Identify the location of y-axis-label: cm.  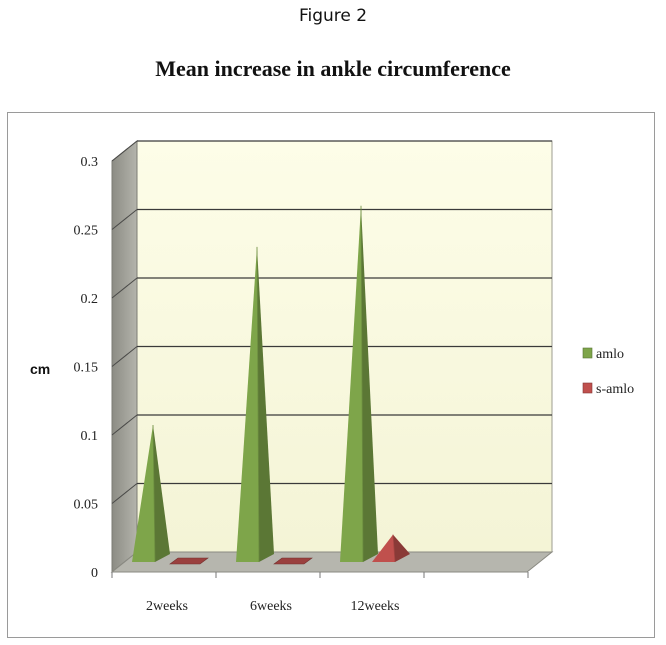
(40, 369).